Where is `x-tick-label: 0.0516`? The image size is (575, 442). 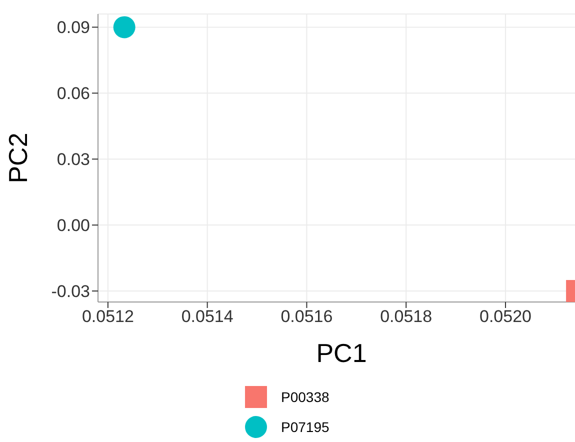 x-tick-label: 0.0516 is located at coordinates (306, 316).